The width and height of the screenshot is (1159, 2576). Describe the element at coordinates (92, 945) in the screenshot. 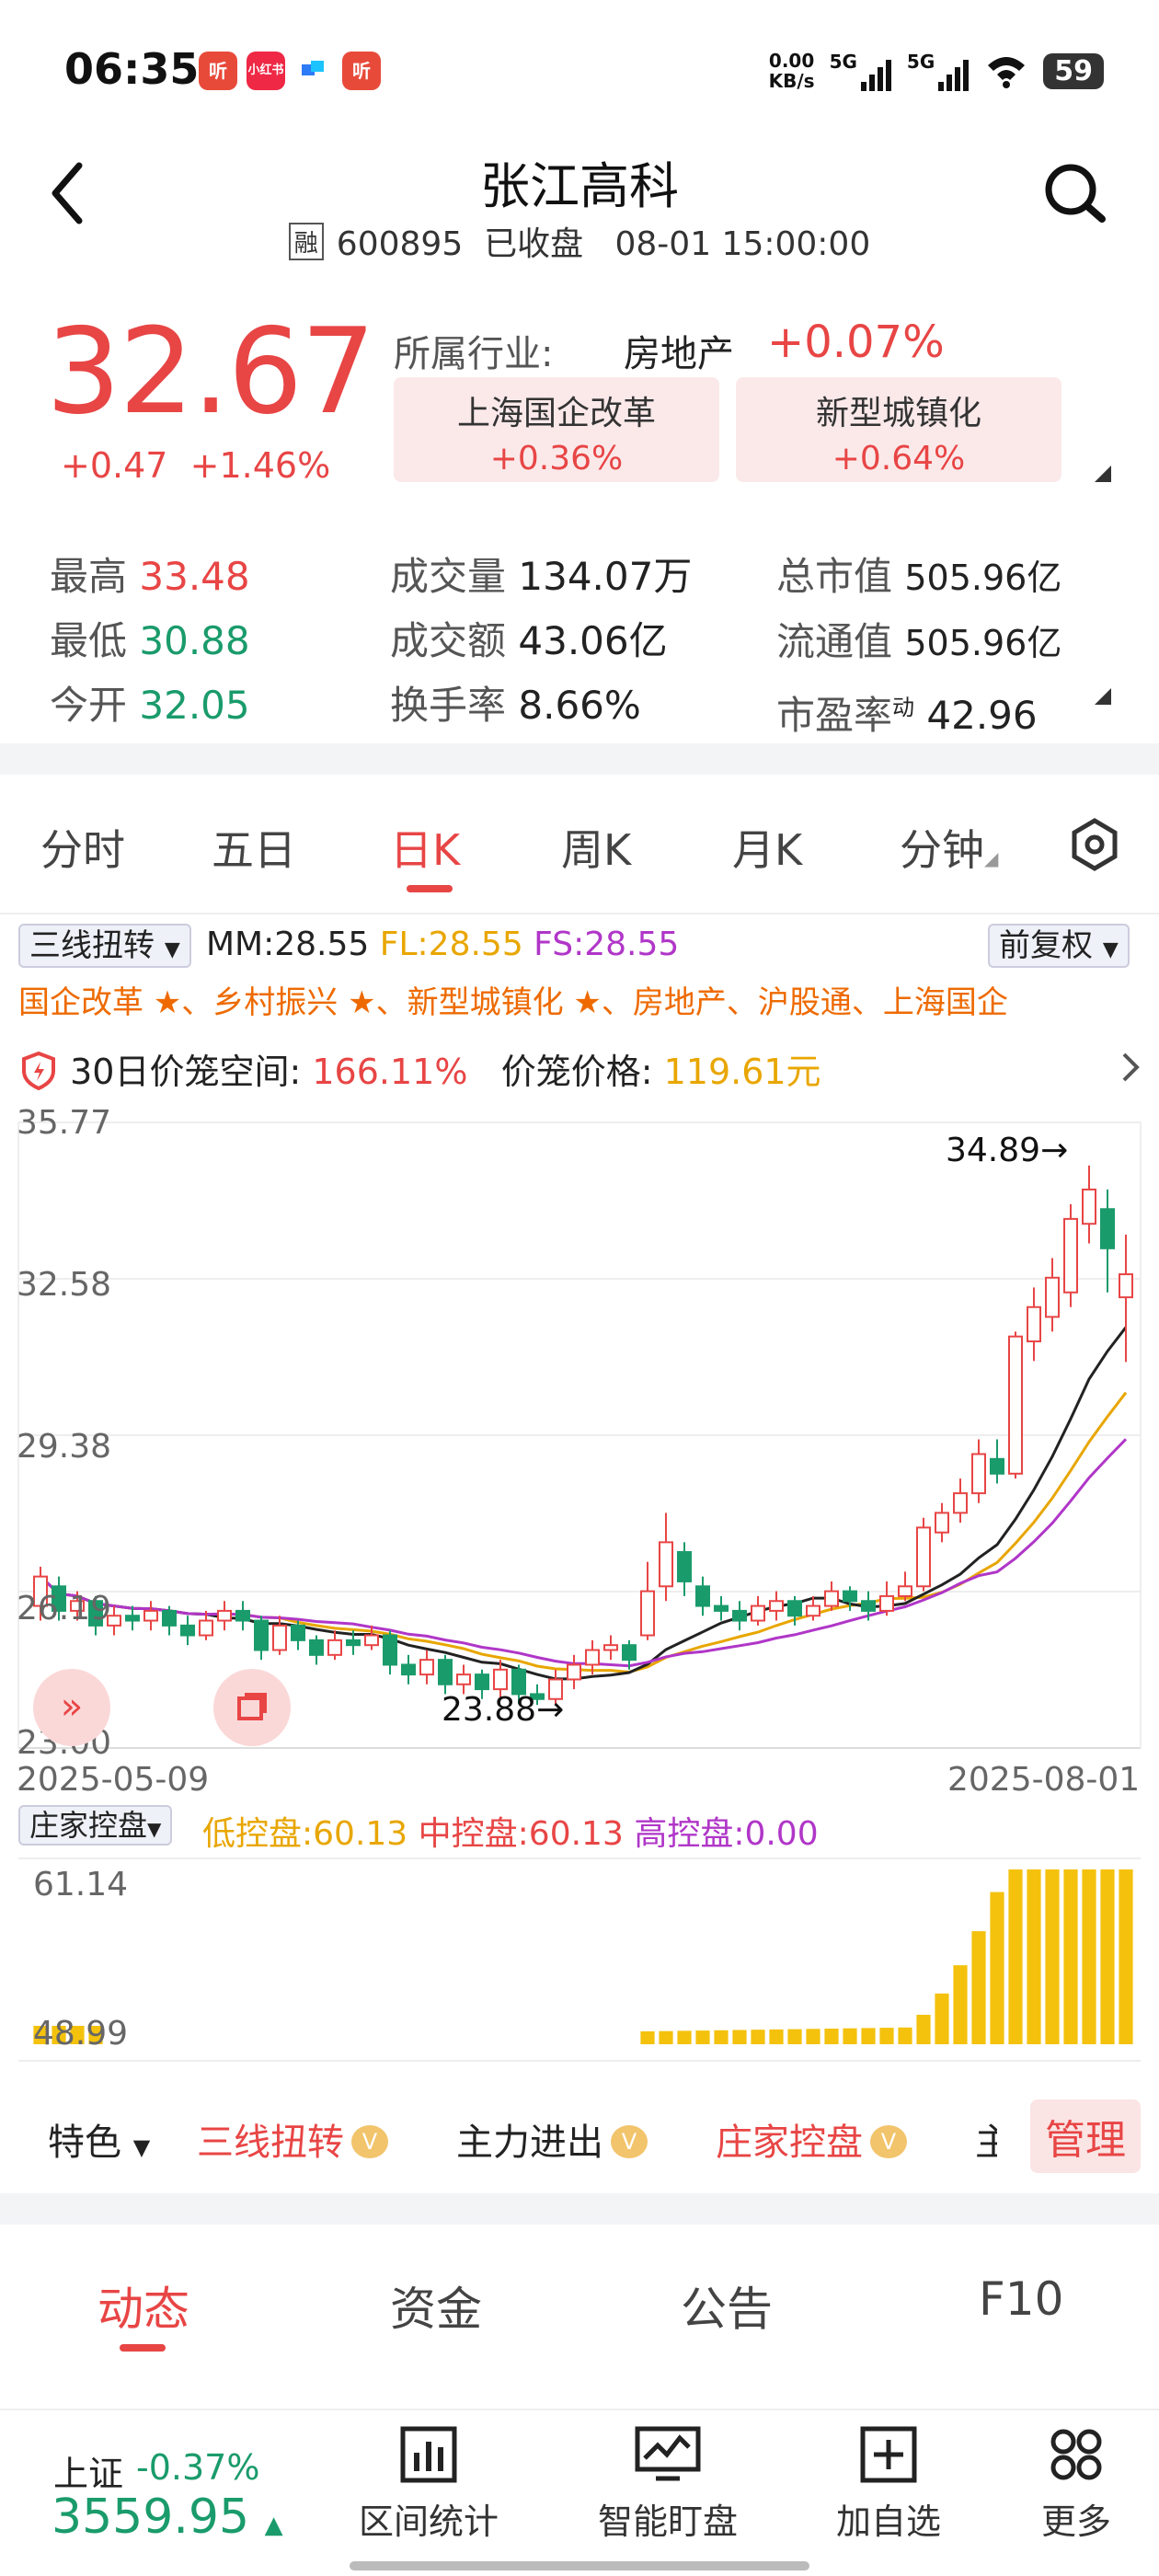

I see `indicator-name: 三线扭转` at that location.